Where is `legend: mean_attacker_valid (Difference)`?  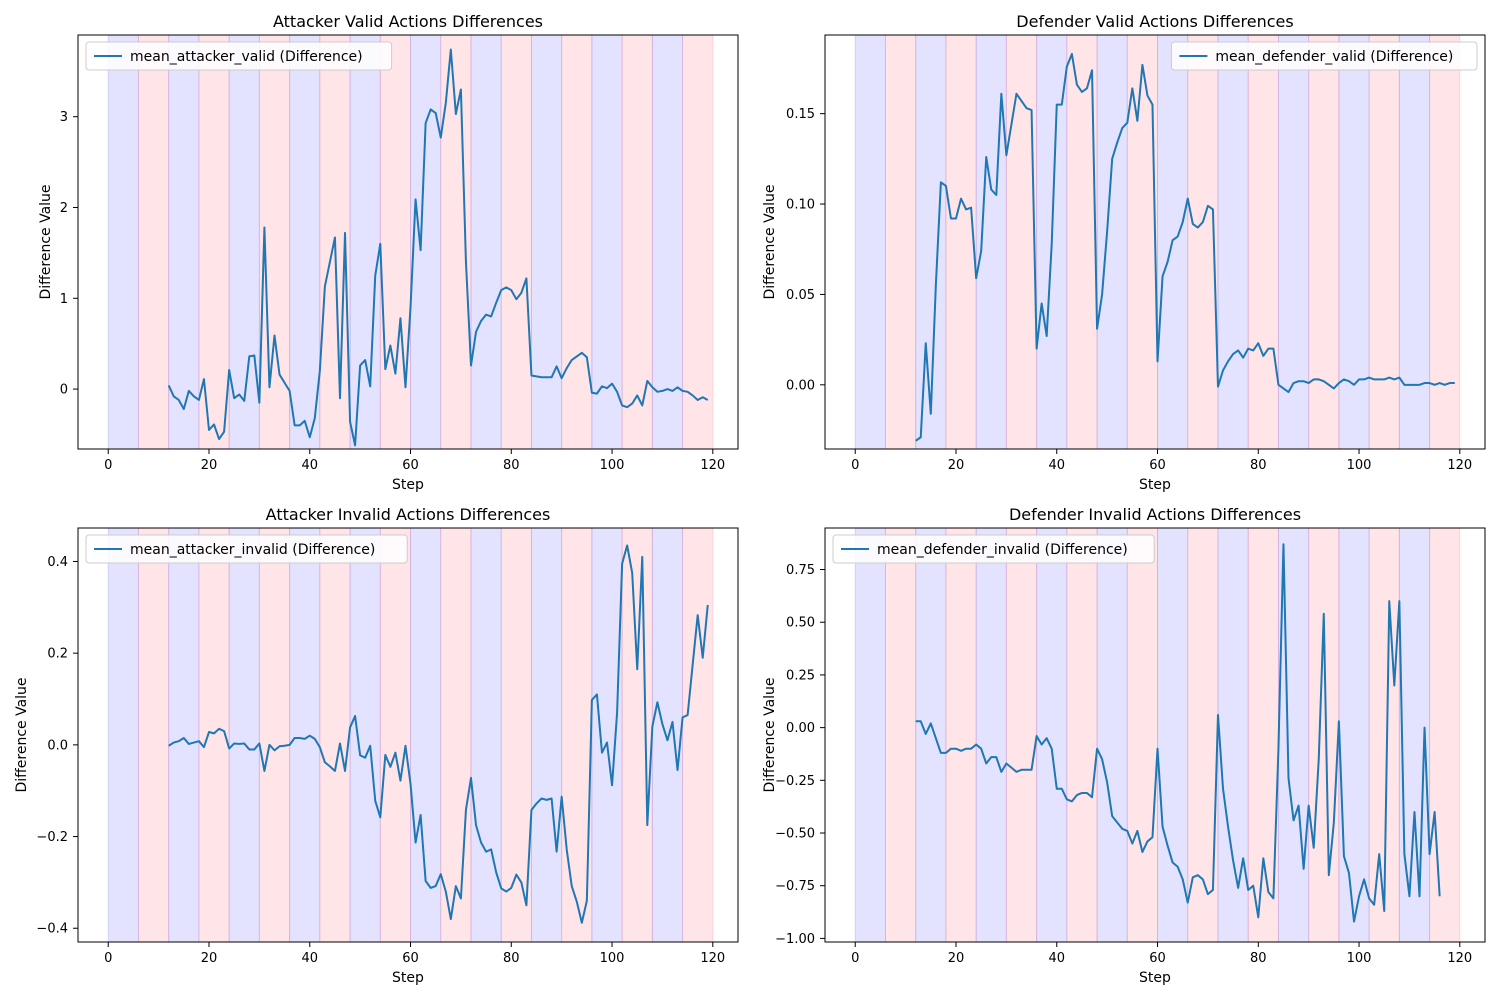
legend: mean_attacker_valid (Difference) is located at coordinates (239, 56).